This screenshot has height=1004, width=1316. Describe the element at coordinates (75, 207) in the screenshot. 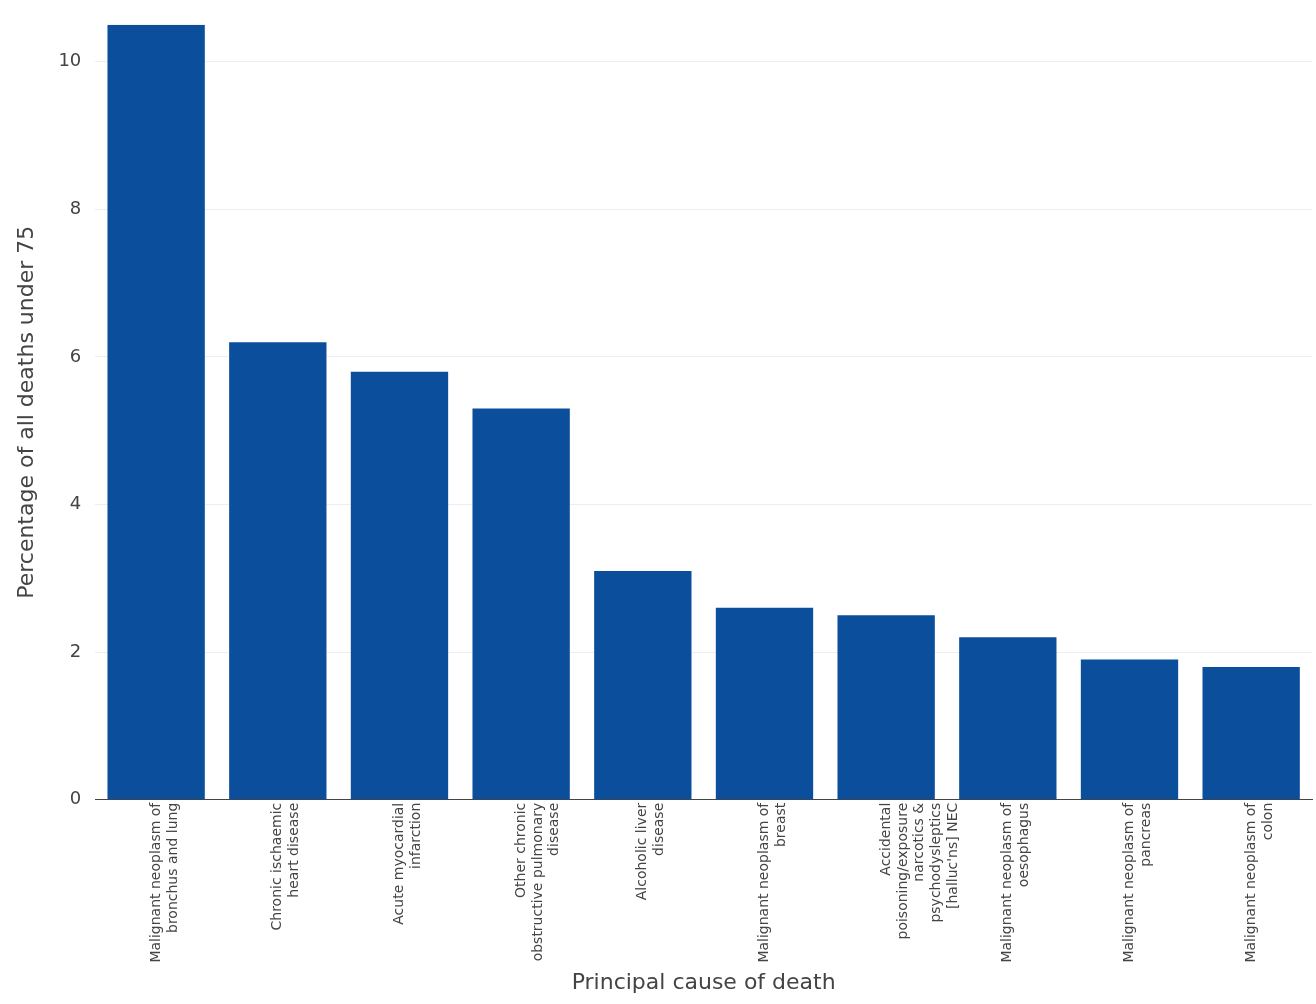

I see `y-tick-label: 8` at that location.